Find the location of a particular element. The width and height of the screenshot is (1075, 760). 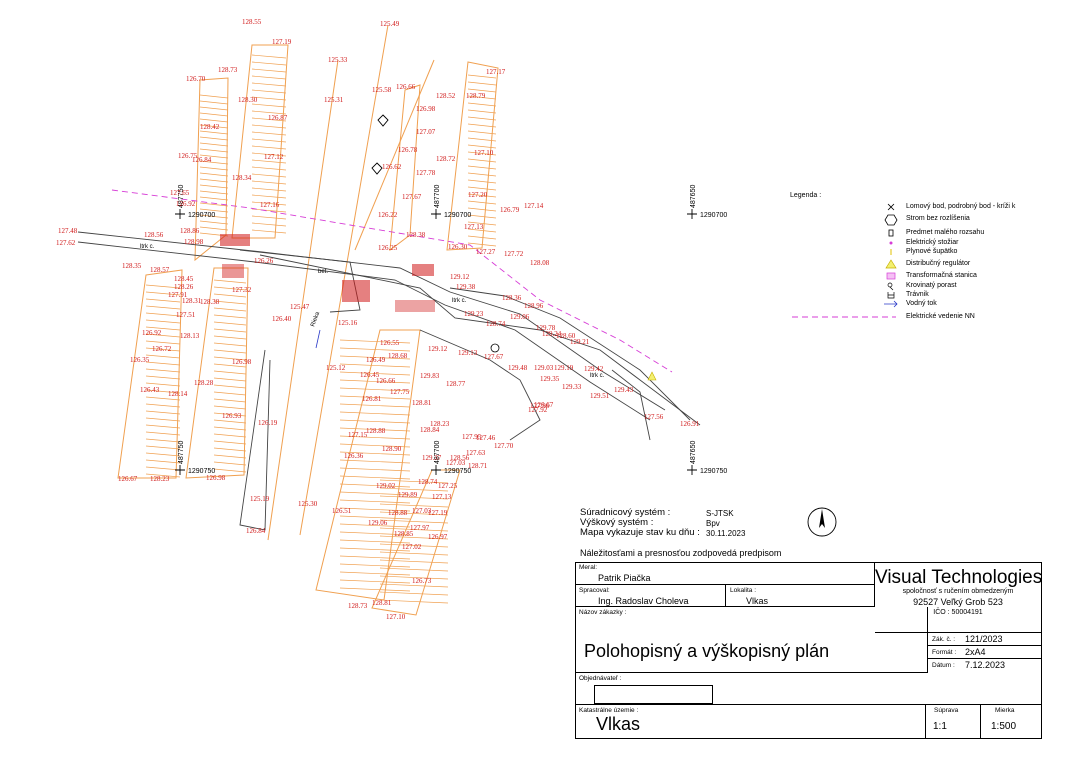

spot-height-label: 127.56 is located at coordinates (654, 417).